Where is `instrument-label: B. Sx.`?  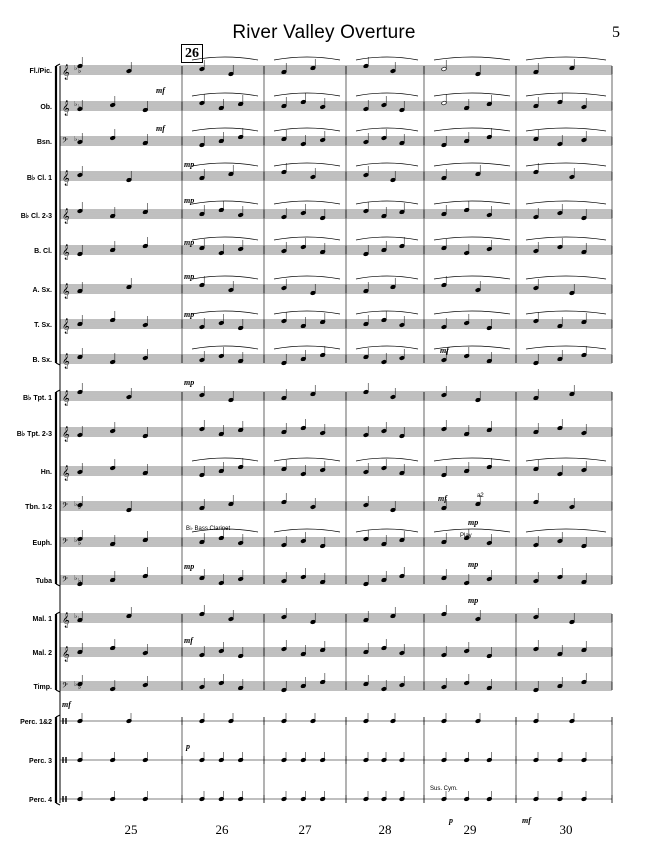 instrument-label: B. Sx. is located at coordinates (42, 360).